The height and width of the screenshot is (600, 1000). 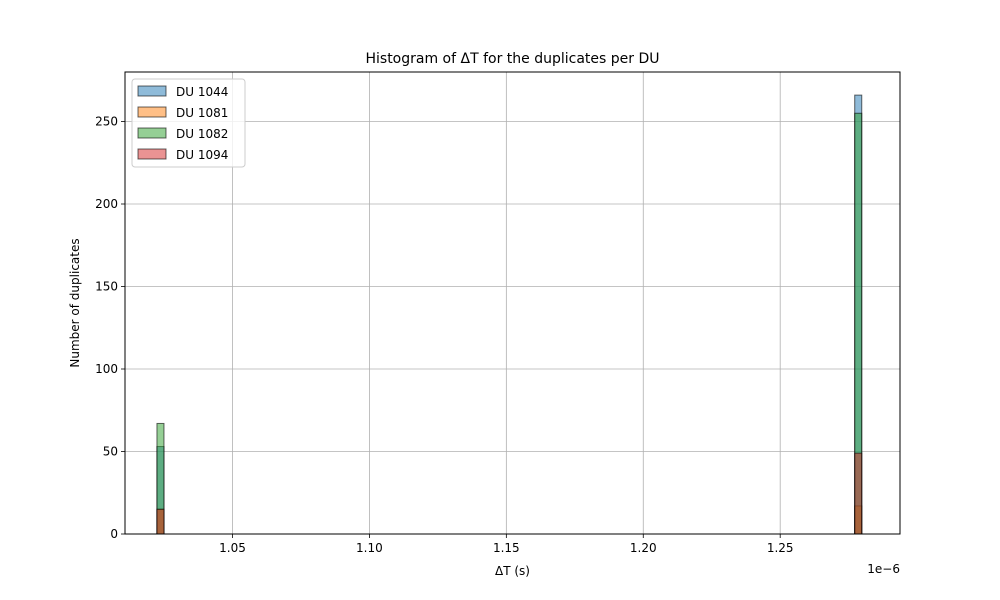 I want to click on legend-entry-label: DU 1082, so click(x=202, y=134).